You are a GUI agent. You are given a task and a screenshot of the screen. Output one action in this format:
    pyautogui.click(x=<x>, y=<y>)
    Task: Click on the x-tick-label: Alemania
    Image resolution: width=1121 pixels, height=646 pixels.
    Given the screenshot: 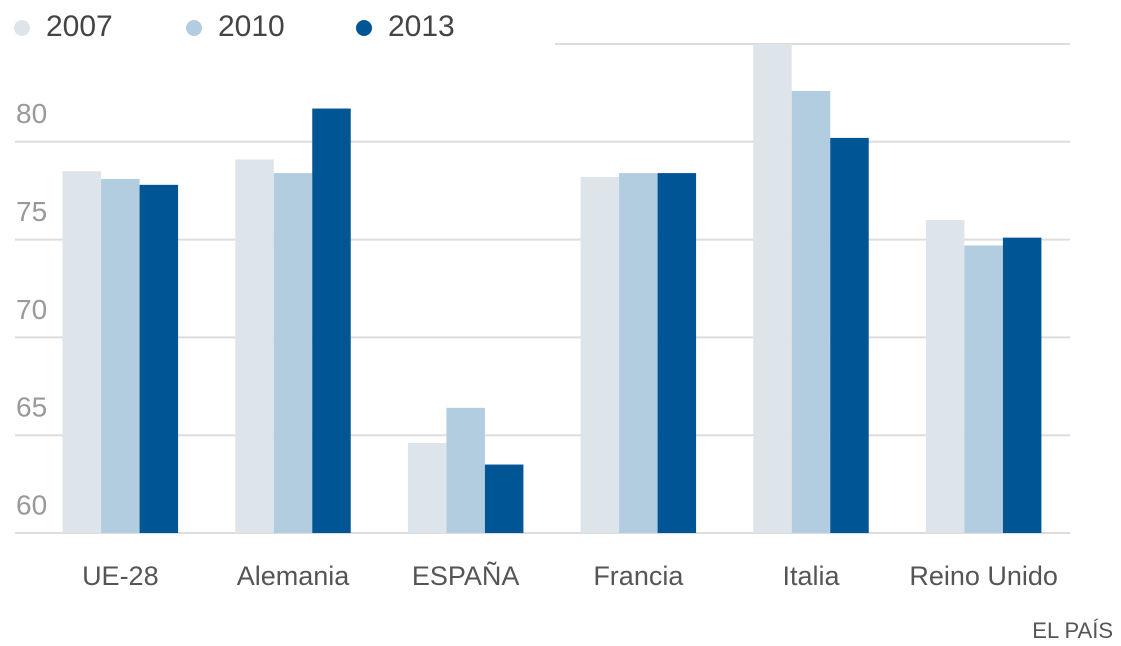 What is the action you would take?
    pyautogui.click(x=294, y=576)
    